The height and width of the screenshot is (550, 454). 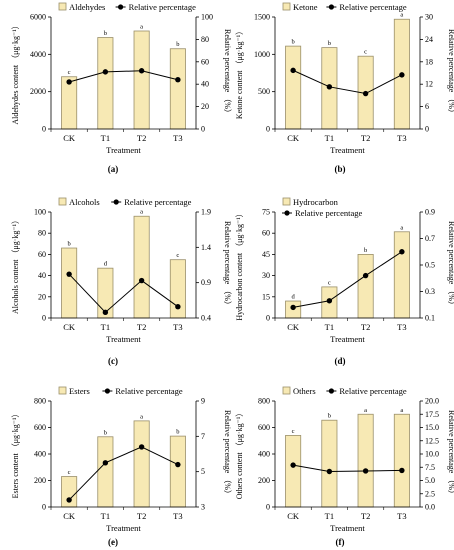 I want to click on y2-tick-label: 9, so click(x=203, y=401).